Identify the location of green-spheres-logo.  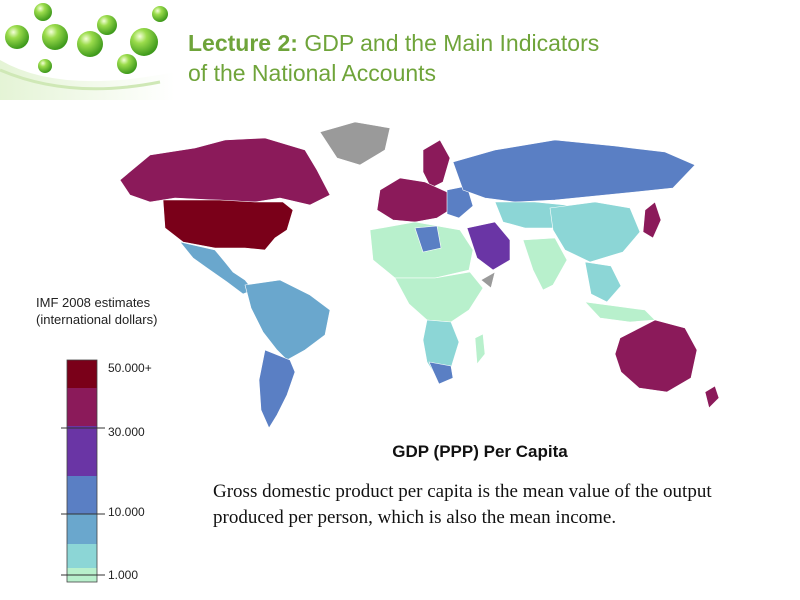
(87, 51).